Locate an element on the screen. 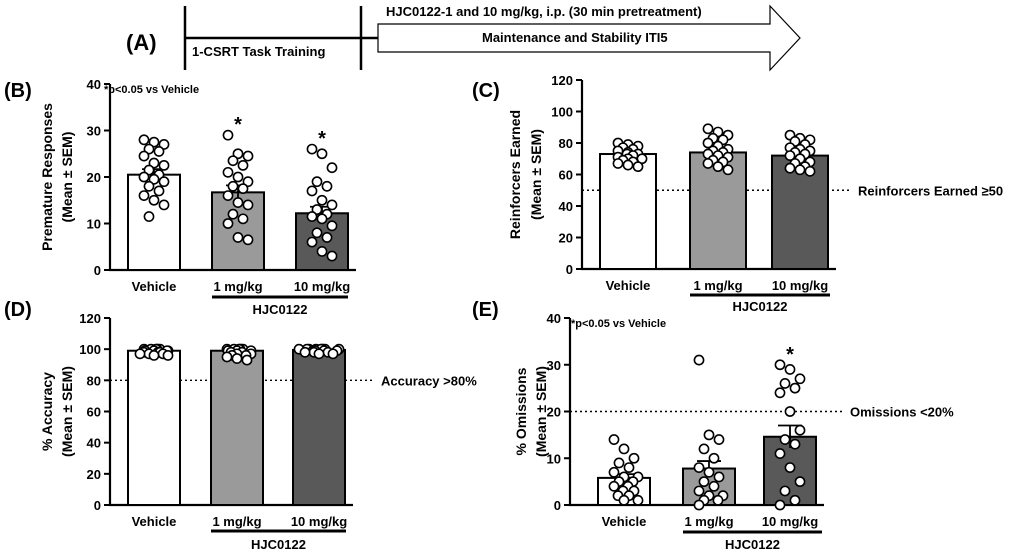  y-tick-label: 80 is located at coordinates (566, 143).